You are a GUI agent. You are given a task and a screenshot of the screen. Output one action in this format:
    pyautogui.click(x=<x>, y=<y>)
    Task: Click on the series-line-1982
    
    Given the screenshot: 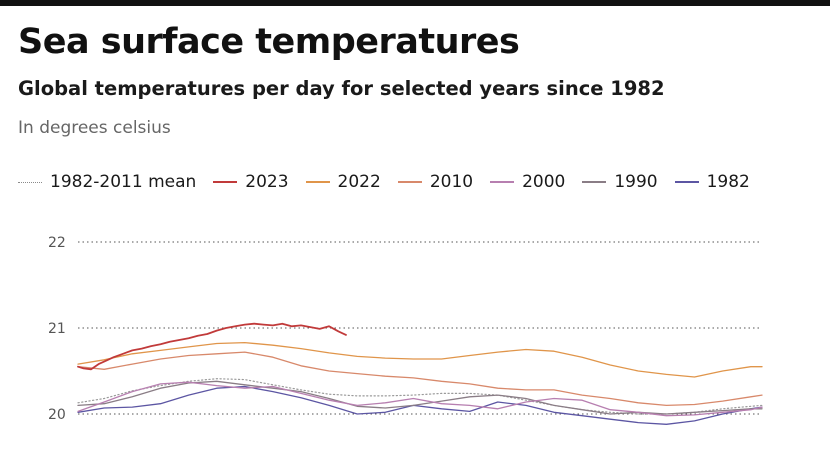 What is the action you would take?
    pyautogui.click(x=420, y=405)
    